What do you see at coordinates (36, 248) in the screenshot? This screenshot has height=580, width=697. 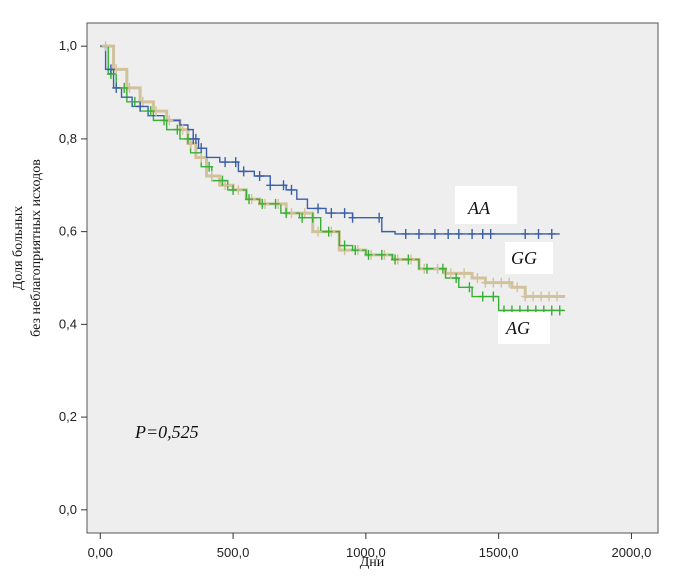 I see `y-axis-title-line2: без неблагоприятных исходов` at bounding box center [36, 248].